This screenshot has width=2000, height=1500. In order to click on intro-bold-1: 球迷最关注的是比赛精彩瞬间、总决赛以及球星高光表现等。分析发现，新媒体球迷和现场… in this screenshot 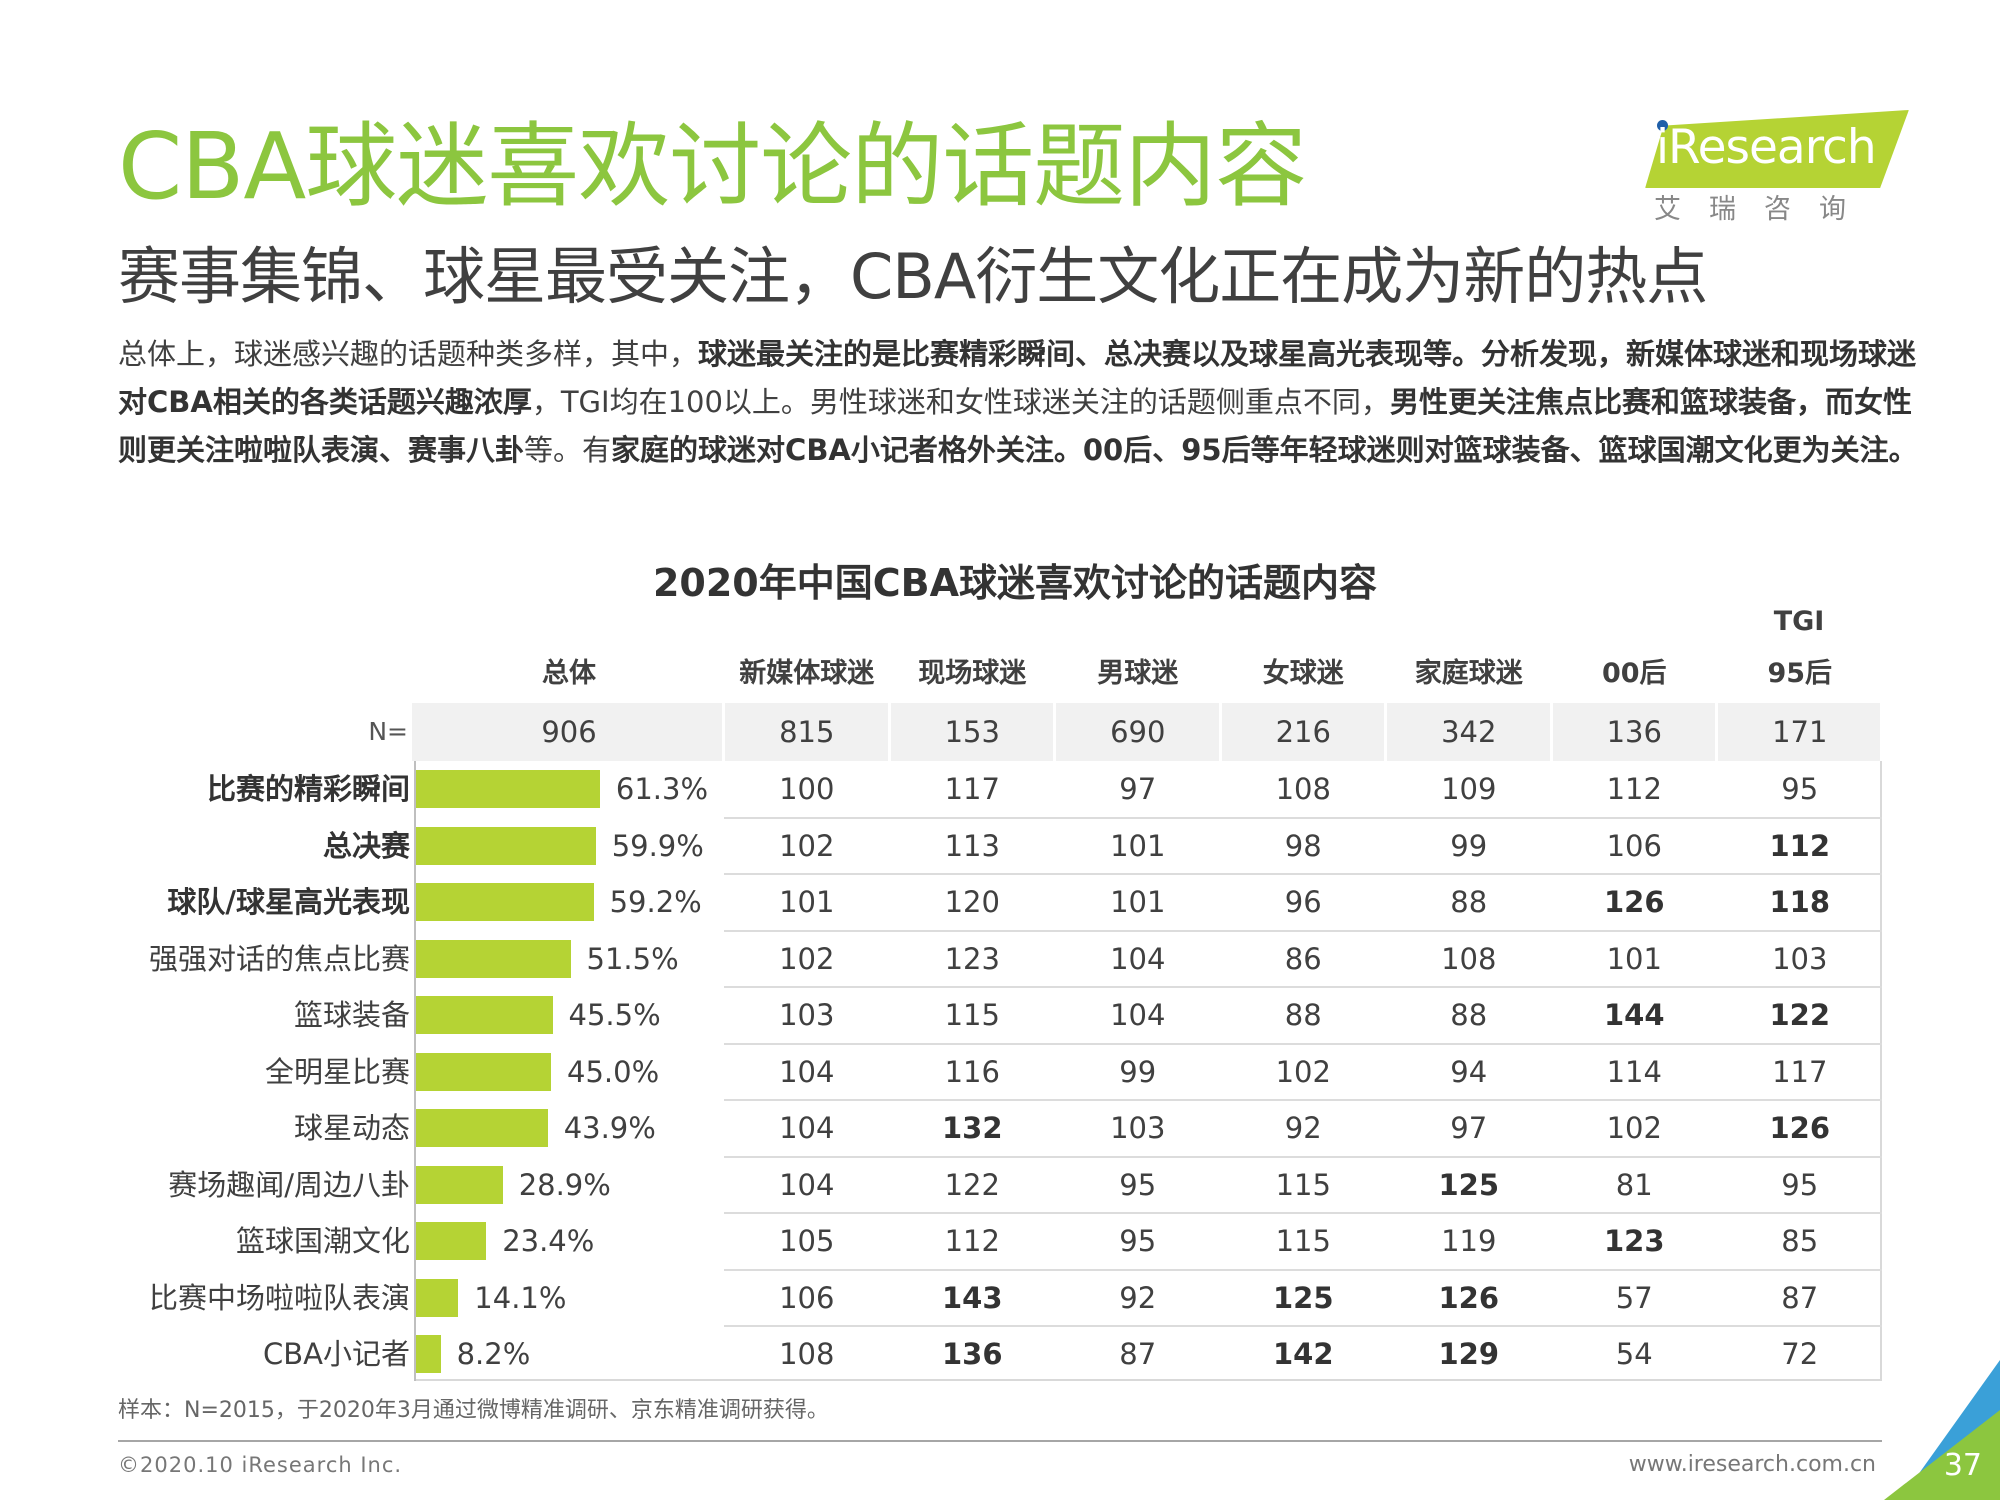, I will do `click(1017, 378)`.